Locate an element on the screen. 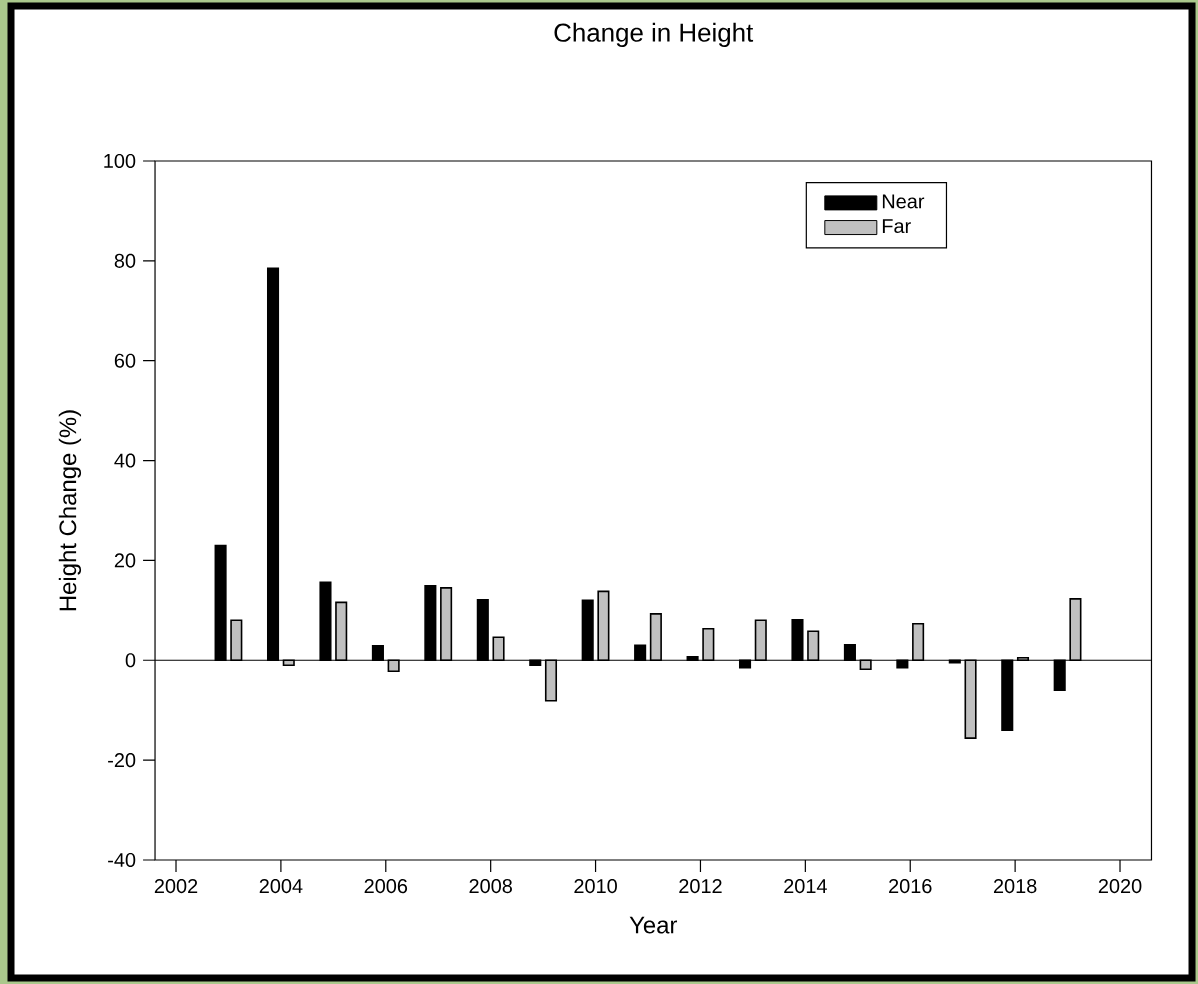  legend-label: Near is located at coordinates (903, 201).